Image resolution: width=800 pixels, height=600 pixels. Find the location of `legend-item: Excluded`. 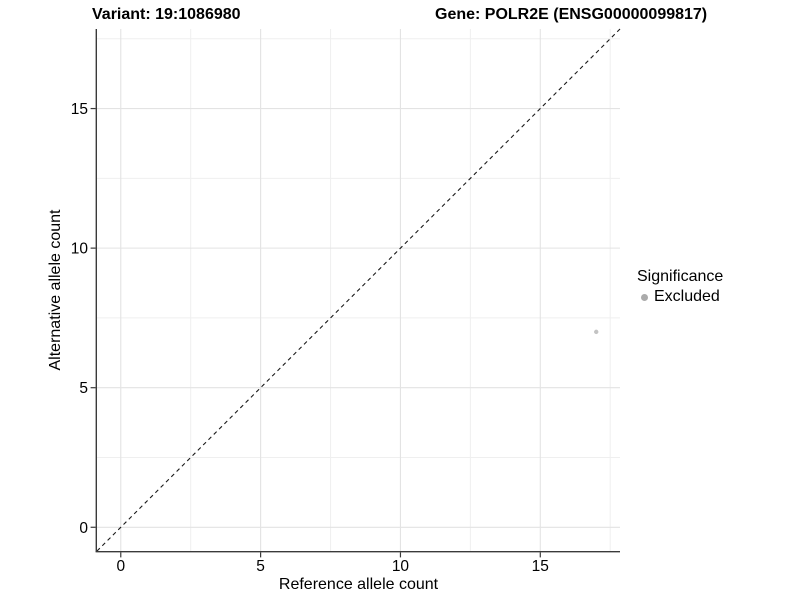

legend-item: Excluded is located at coordinates (680, 297).